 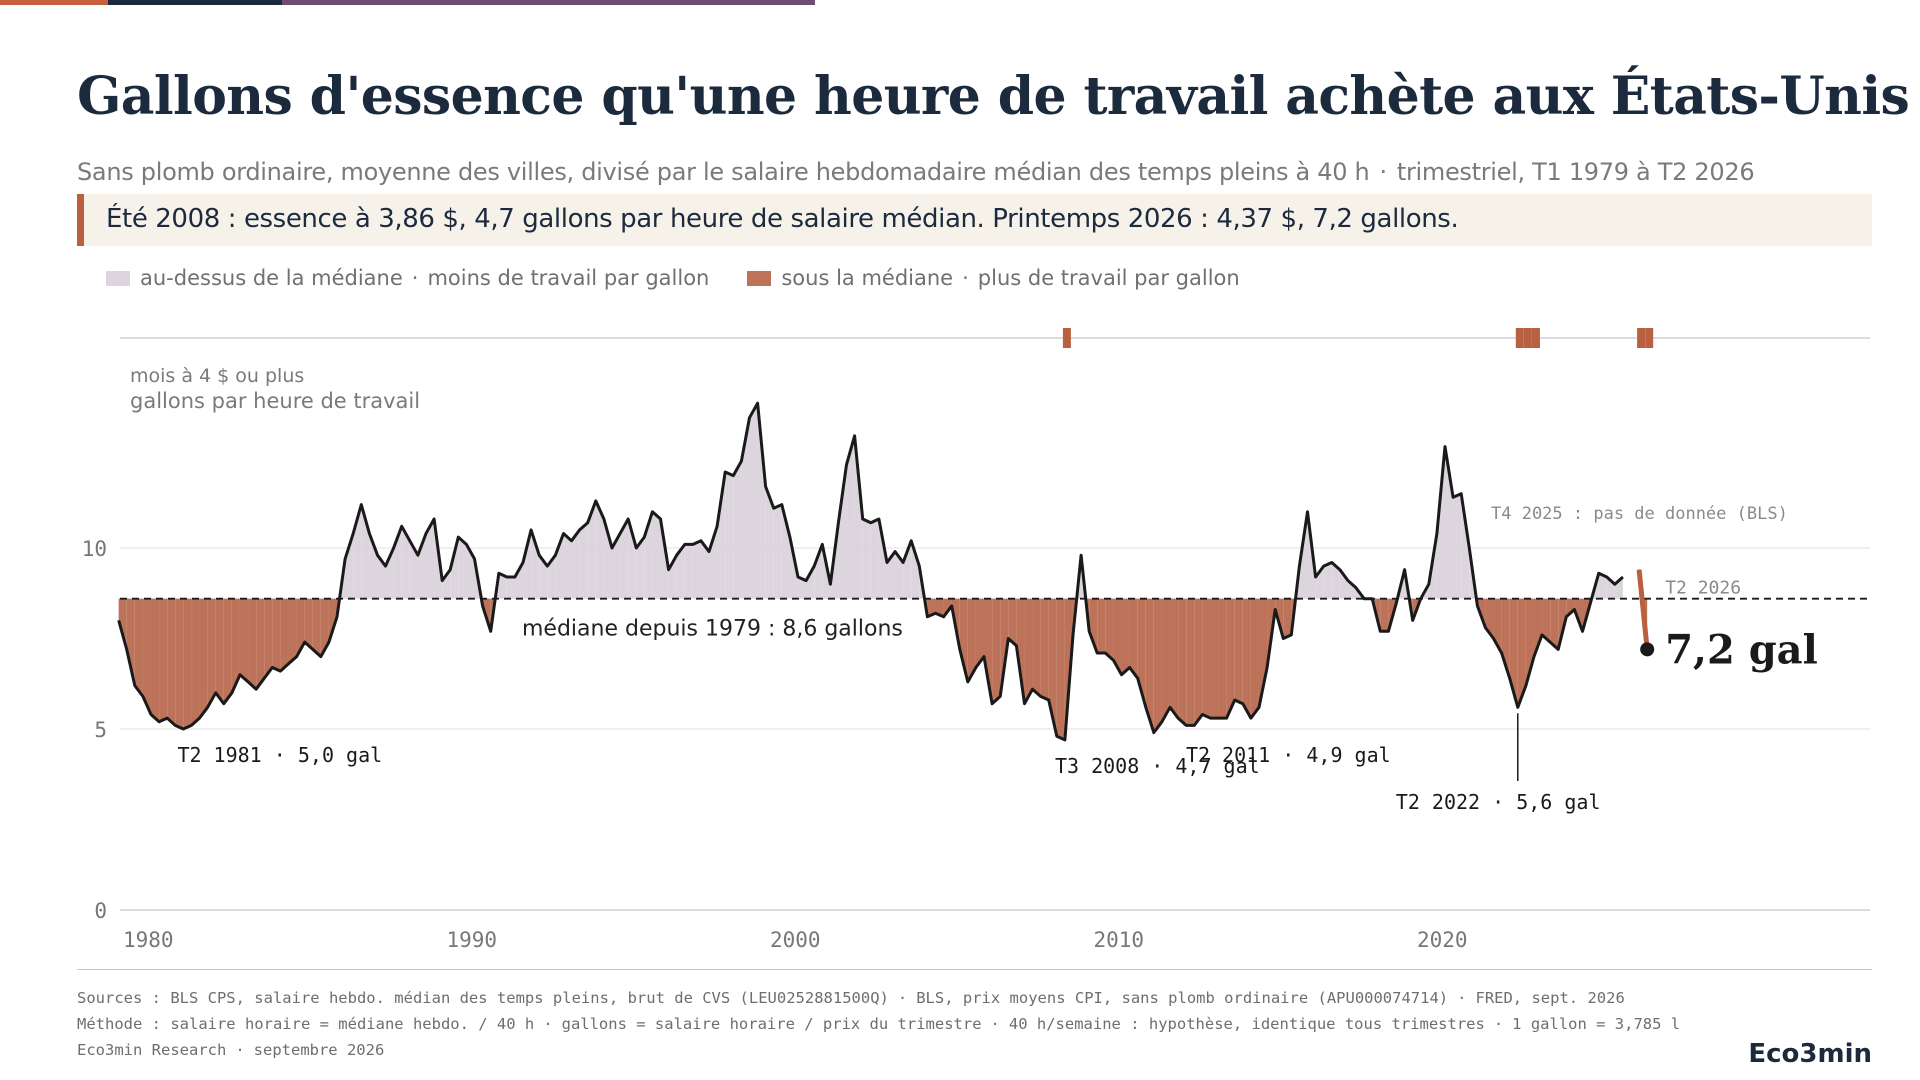 What do you see at coordinates (100, 730) in the screenshot?
I see `y-tick-label: 5` at bounding box center [100, 730].